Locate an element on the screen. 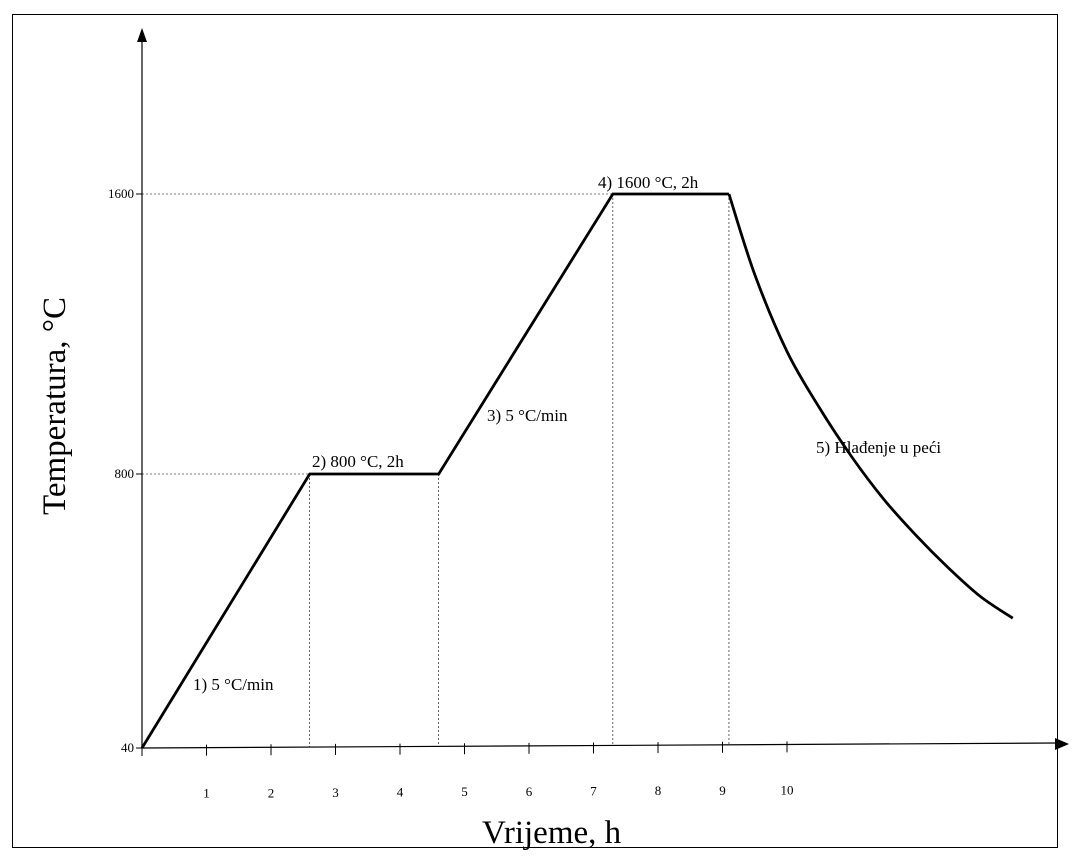 The image size is (1072, 862). y-tick-label: 40 is located at coordinates (127, 747).